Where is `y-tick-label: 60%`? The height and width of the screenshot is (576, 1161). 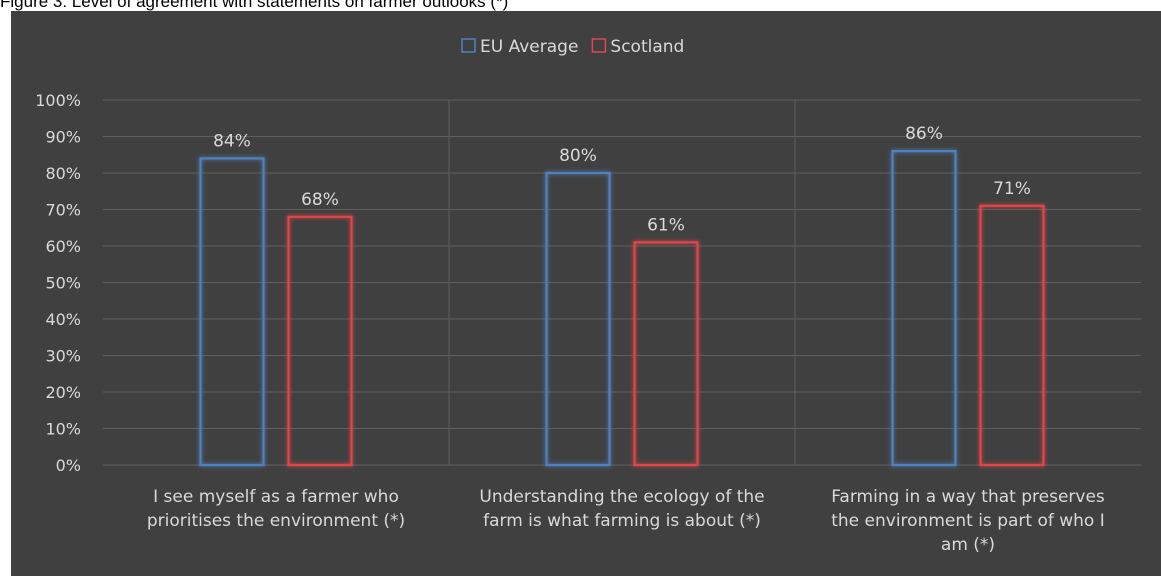 y-tick-label: 60% is located at coordinates (63, 246).